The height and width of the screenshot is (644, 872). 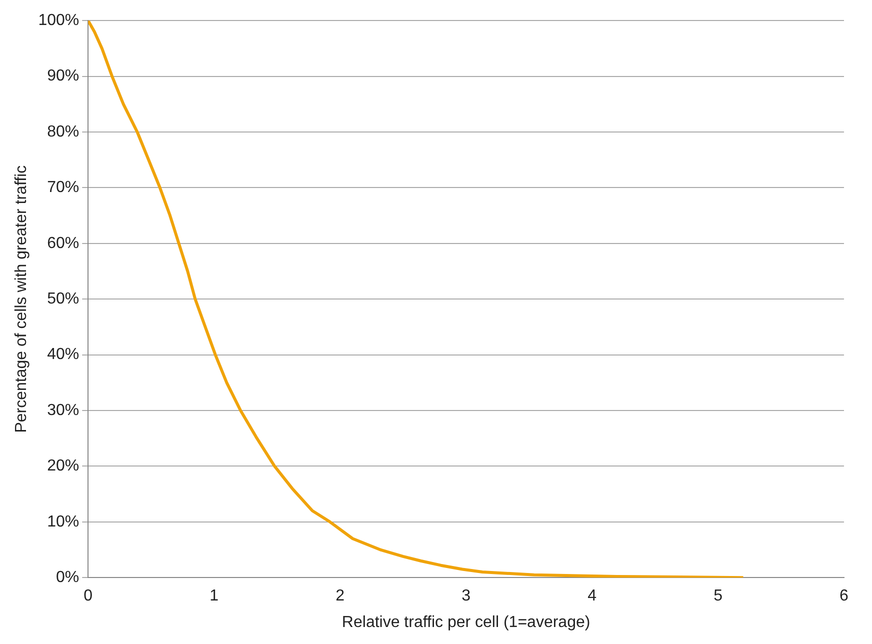 What do you see at coordinates (63, 299) in the screenshot?
I see `y-tick-label: 50%` at bounding box center [63, 299].